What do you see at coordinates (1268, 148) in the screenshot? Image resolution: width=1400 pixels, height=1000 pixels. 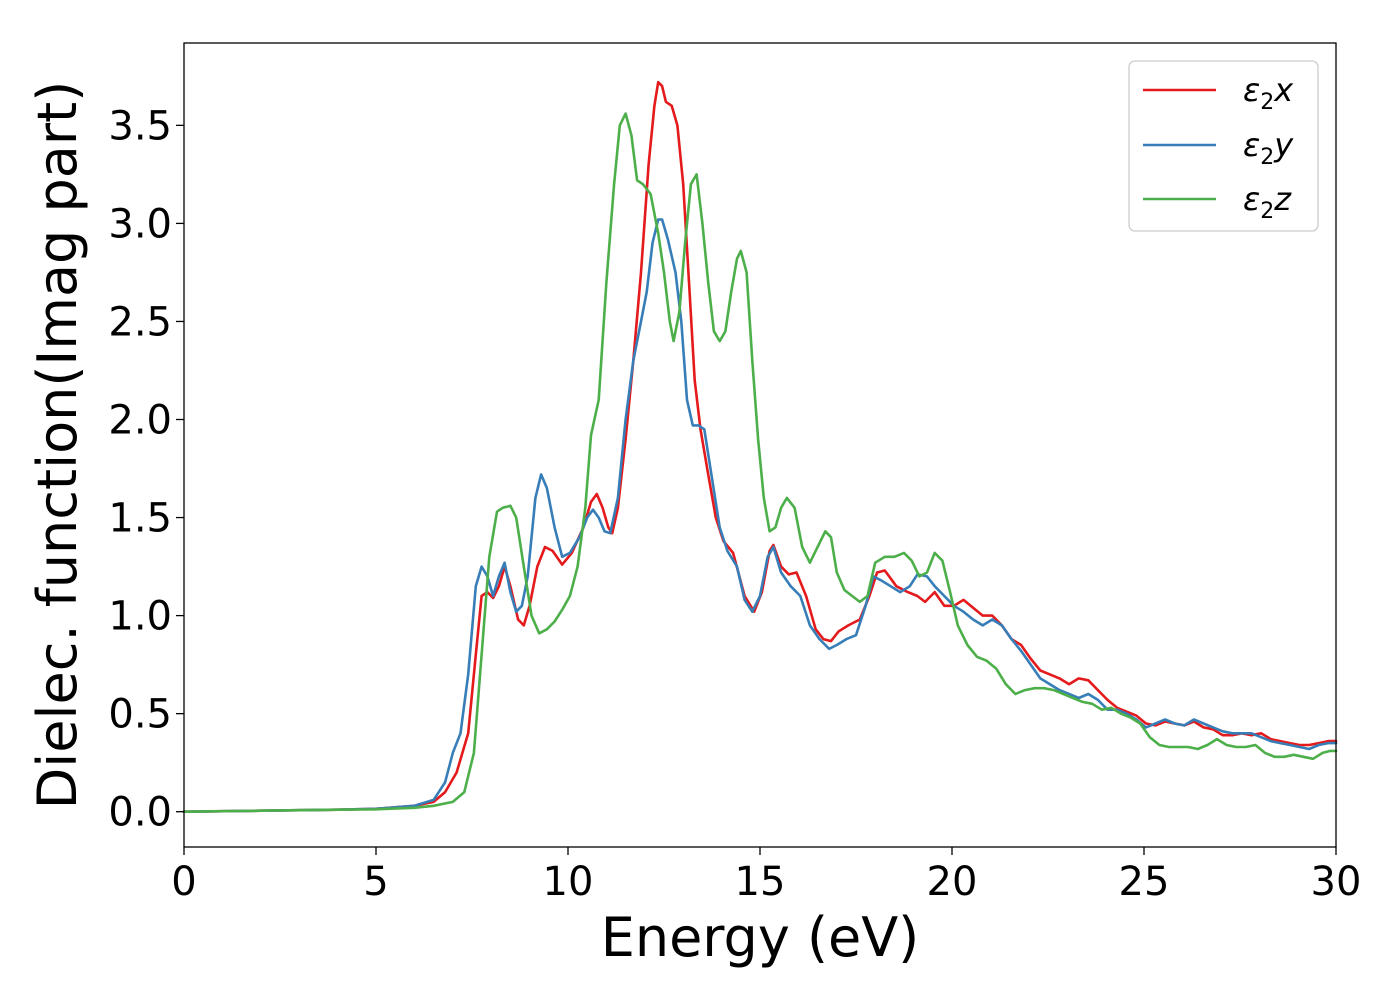 I see `legend-label: ε2y` at bounding box center [1268, 148].